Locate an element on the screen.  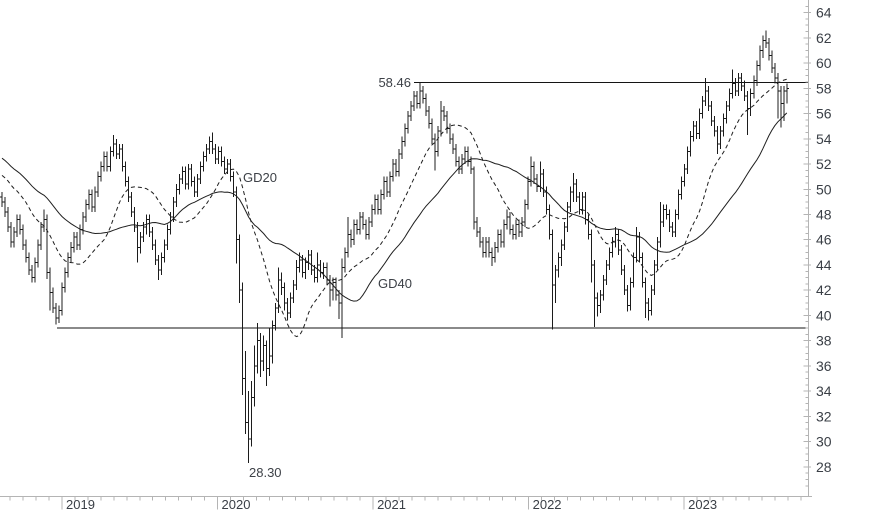
y-axis-label: 50 is located at coordinates (824, 189).